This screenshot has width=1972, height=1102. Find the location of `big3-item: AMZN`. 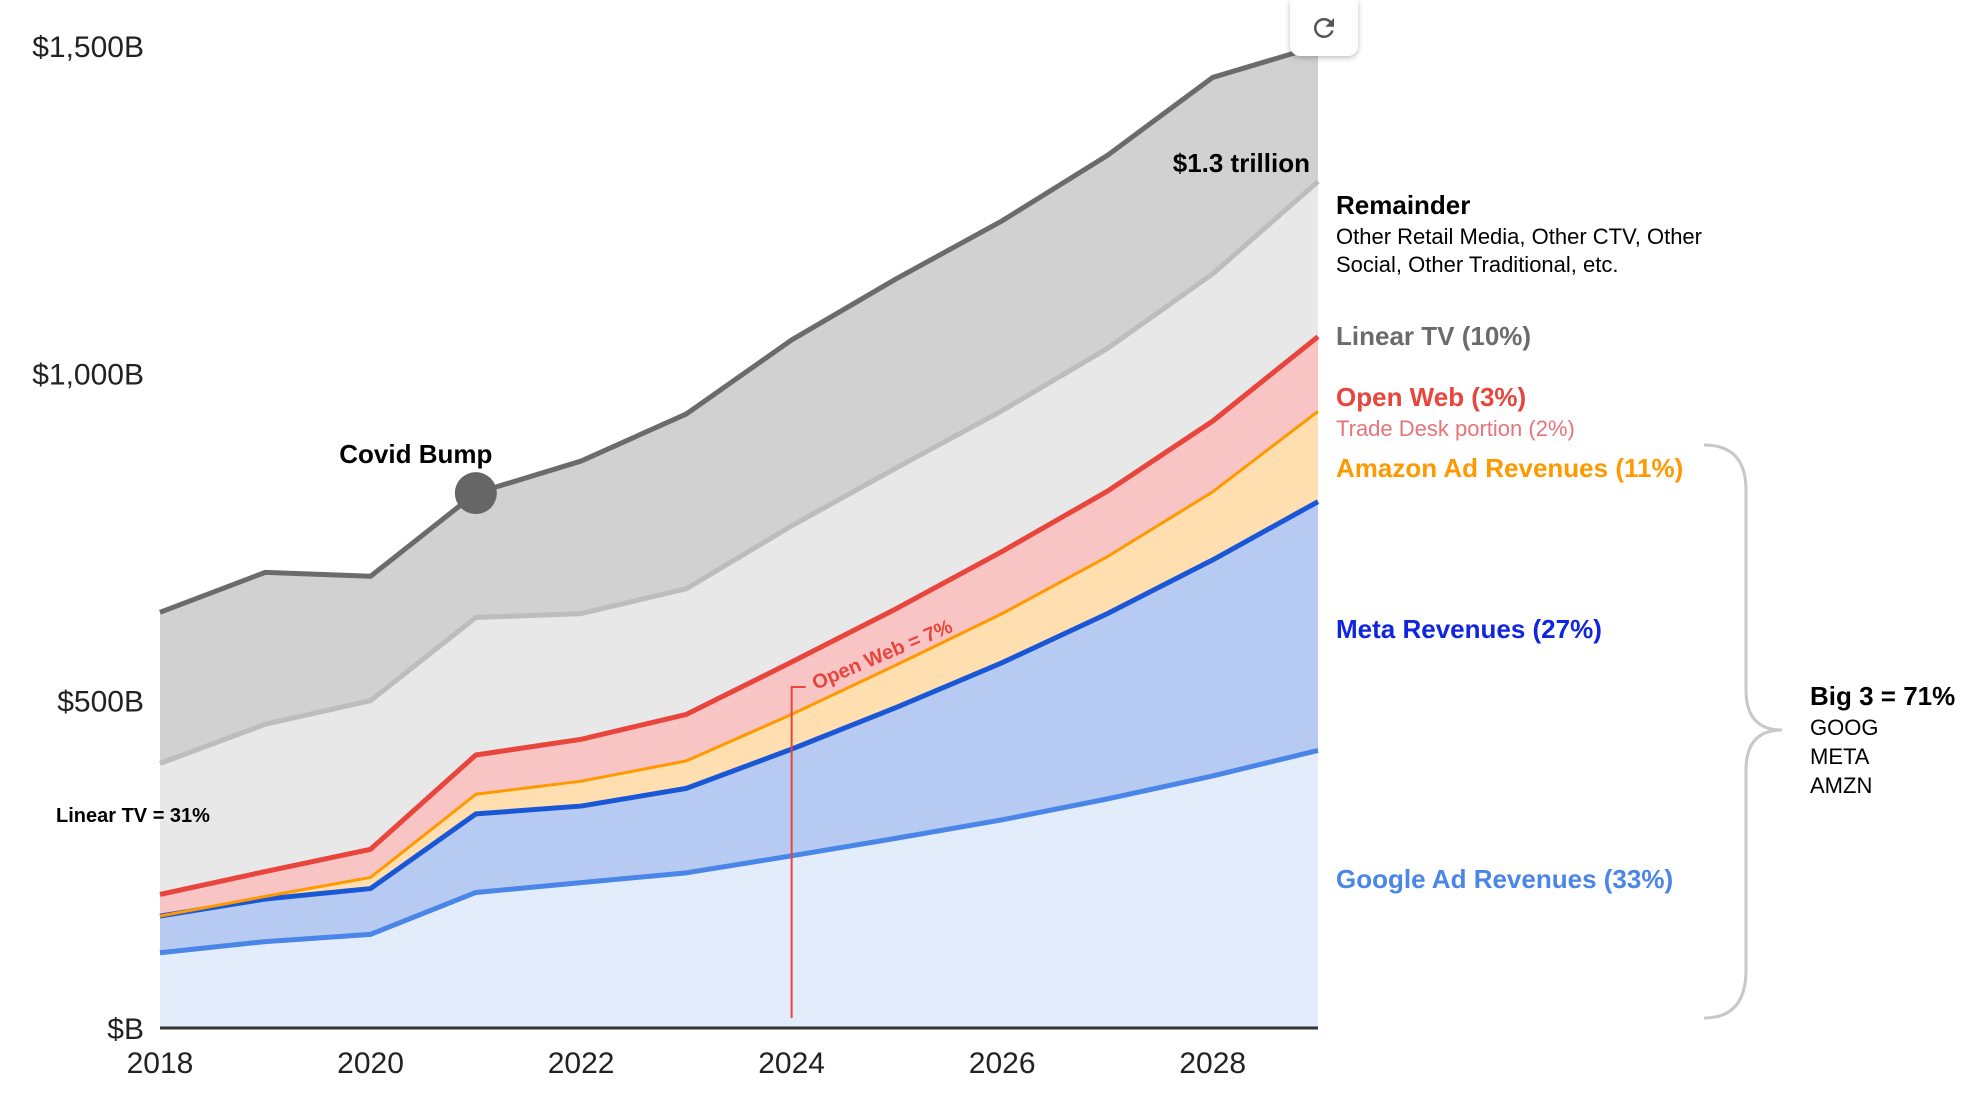

big3-item: AMZN is located at coordinates (1841, 785).